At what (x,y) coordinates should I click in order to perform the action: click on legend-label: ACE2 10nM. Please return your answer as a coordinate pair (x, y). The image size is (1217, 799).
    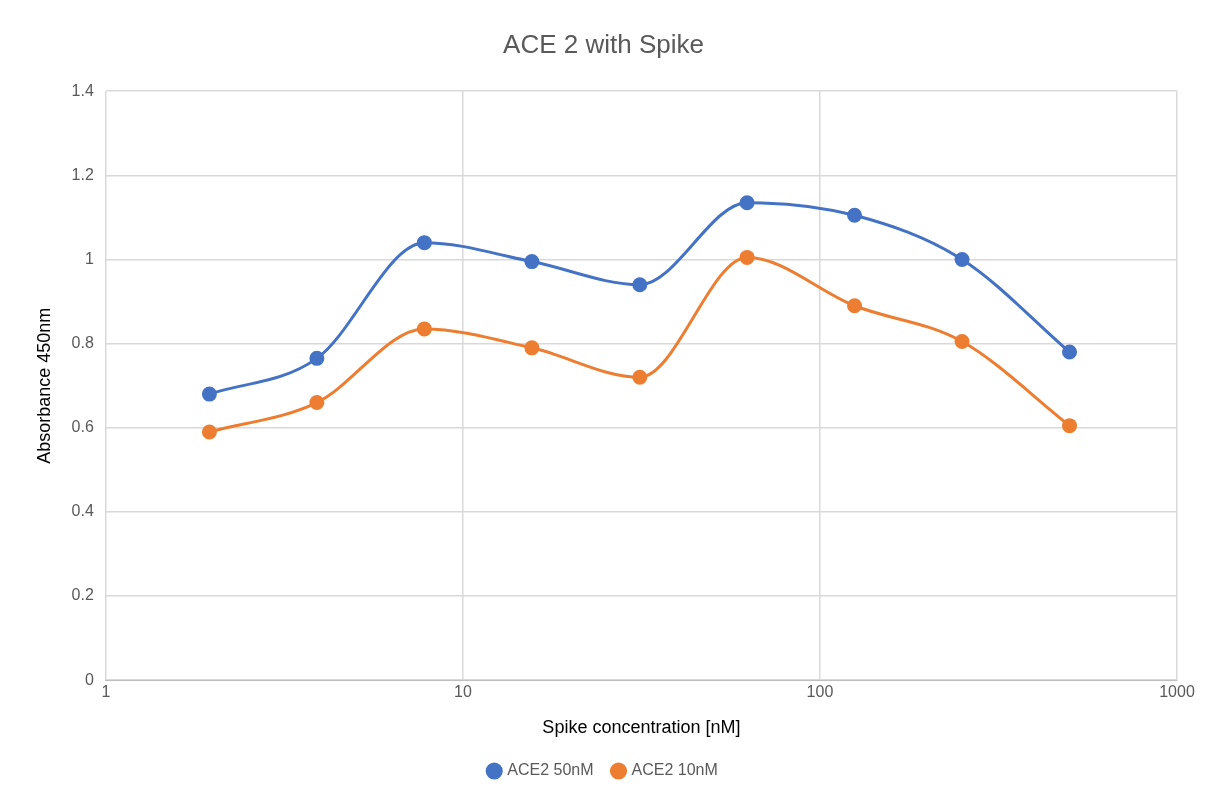
    Looking at the image, I should click on (674, 770).